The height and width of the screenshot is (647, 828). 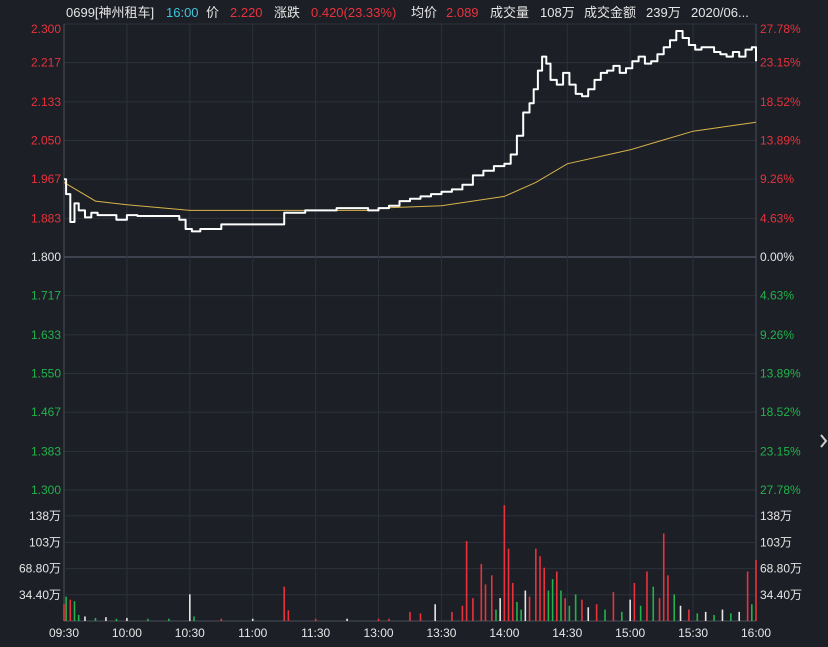 I want to click on percent-tick-label: 4.63%, so click(x=777, y=218).